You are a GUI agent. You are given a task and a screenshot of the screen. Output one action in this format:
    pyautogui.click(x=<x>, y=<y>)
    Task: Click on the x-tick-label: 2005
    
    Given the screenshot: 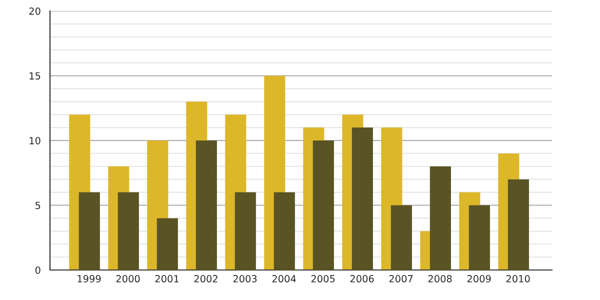 What is the action you would take?
    pyautogui.click(x=323, y=278)
    